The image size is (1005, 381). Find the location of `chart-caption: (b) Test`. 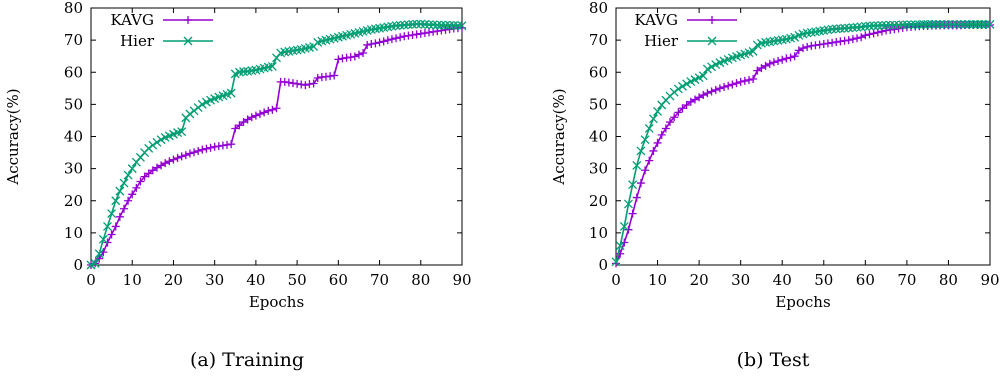

chart-caption: (b) Test is located at coordinates (773, 360).